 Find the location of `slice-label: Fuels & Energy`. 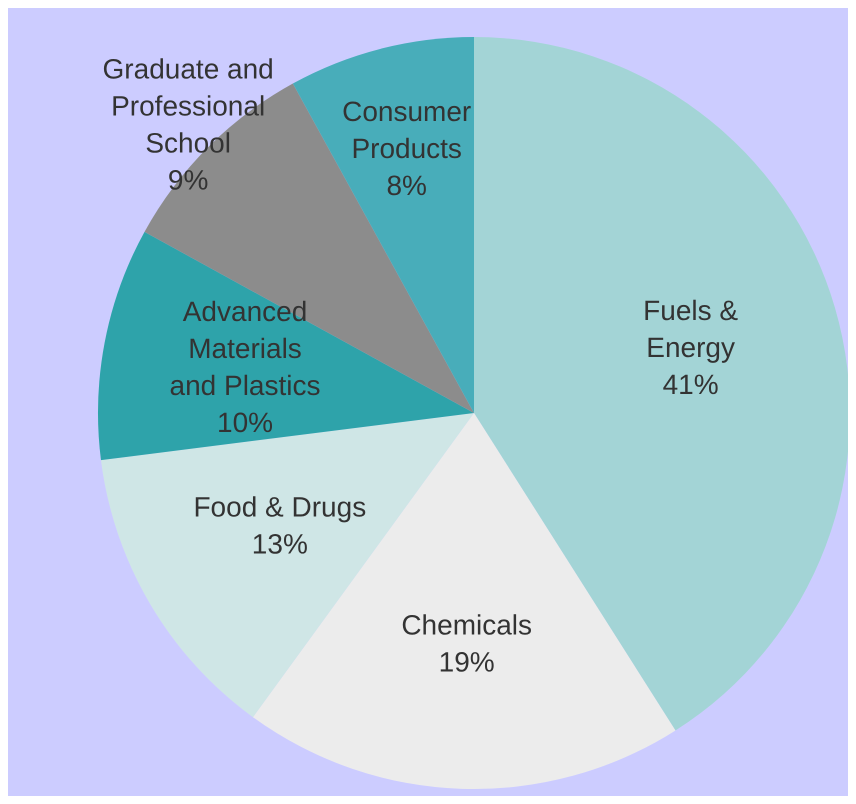

slice-label: Fuels & Energy is located at coordinates (690, 329).